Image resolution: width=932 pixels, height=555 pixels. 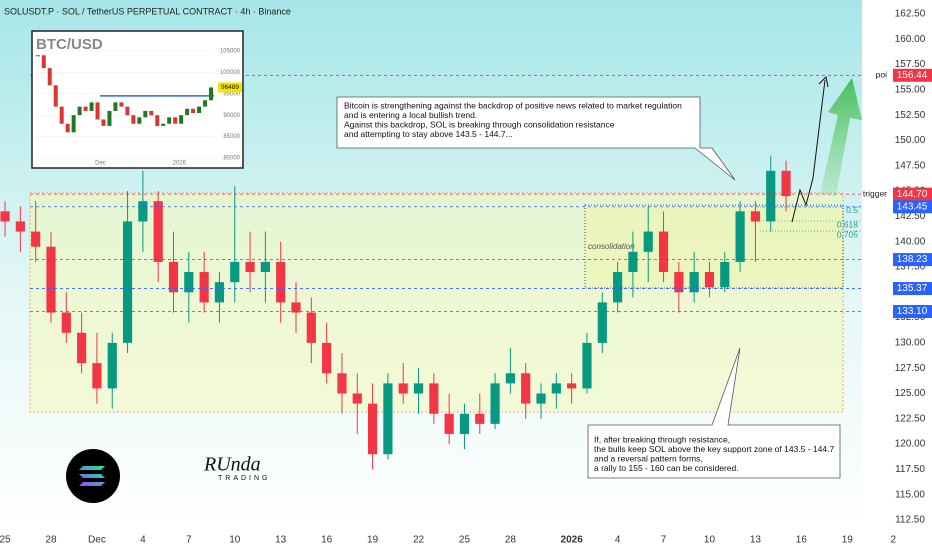 I want to click on y-tick-label: 147.50, so click(x=910, y=165).